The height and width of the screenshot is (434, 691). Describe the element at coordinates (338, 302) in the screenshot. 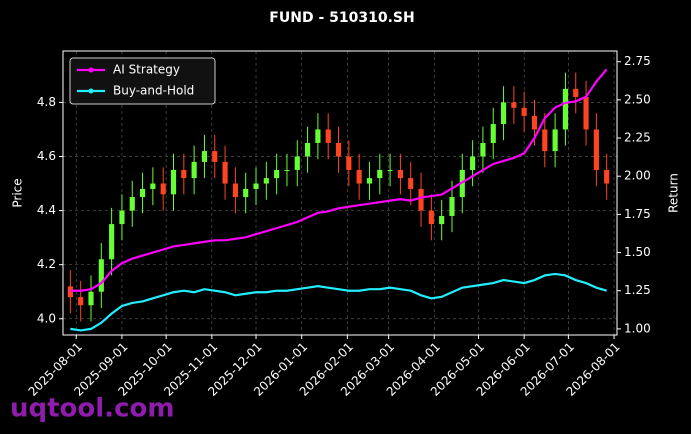

I see `line-series` at that location.